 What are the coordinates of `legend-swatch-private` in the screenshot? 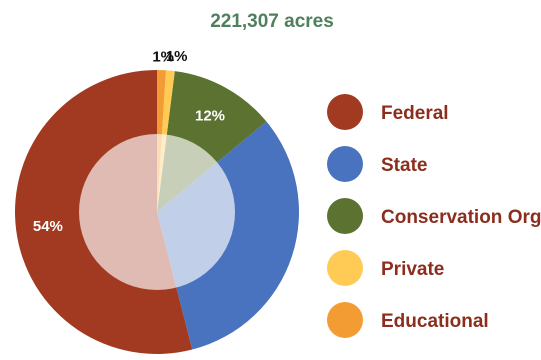 It's located at (345, 268).